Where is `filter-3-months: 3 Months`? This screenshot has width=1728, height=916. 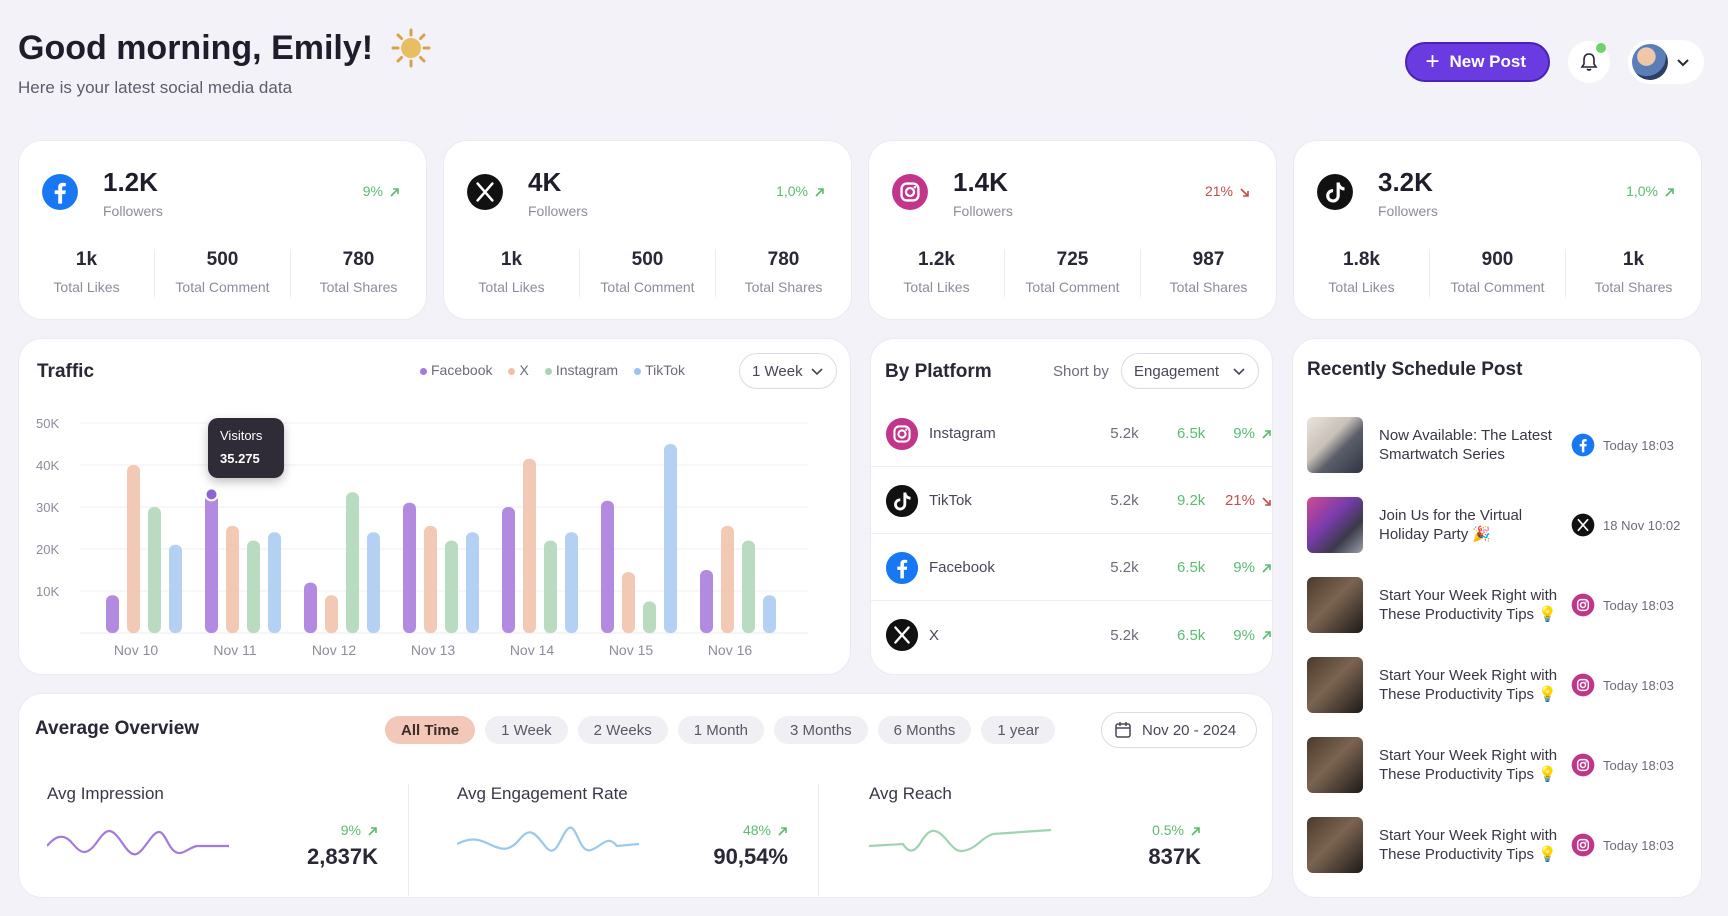
filter-3-months: 3 Months is located at coordinates (820, 730).